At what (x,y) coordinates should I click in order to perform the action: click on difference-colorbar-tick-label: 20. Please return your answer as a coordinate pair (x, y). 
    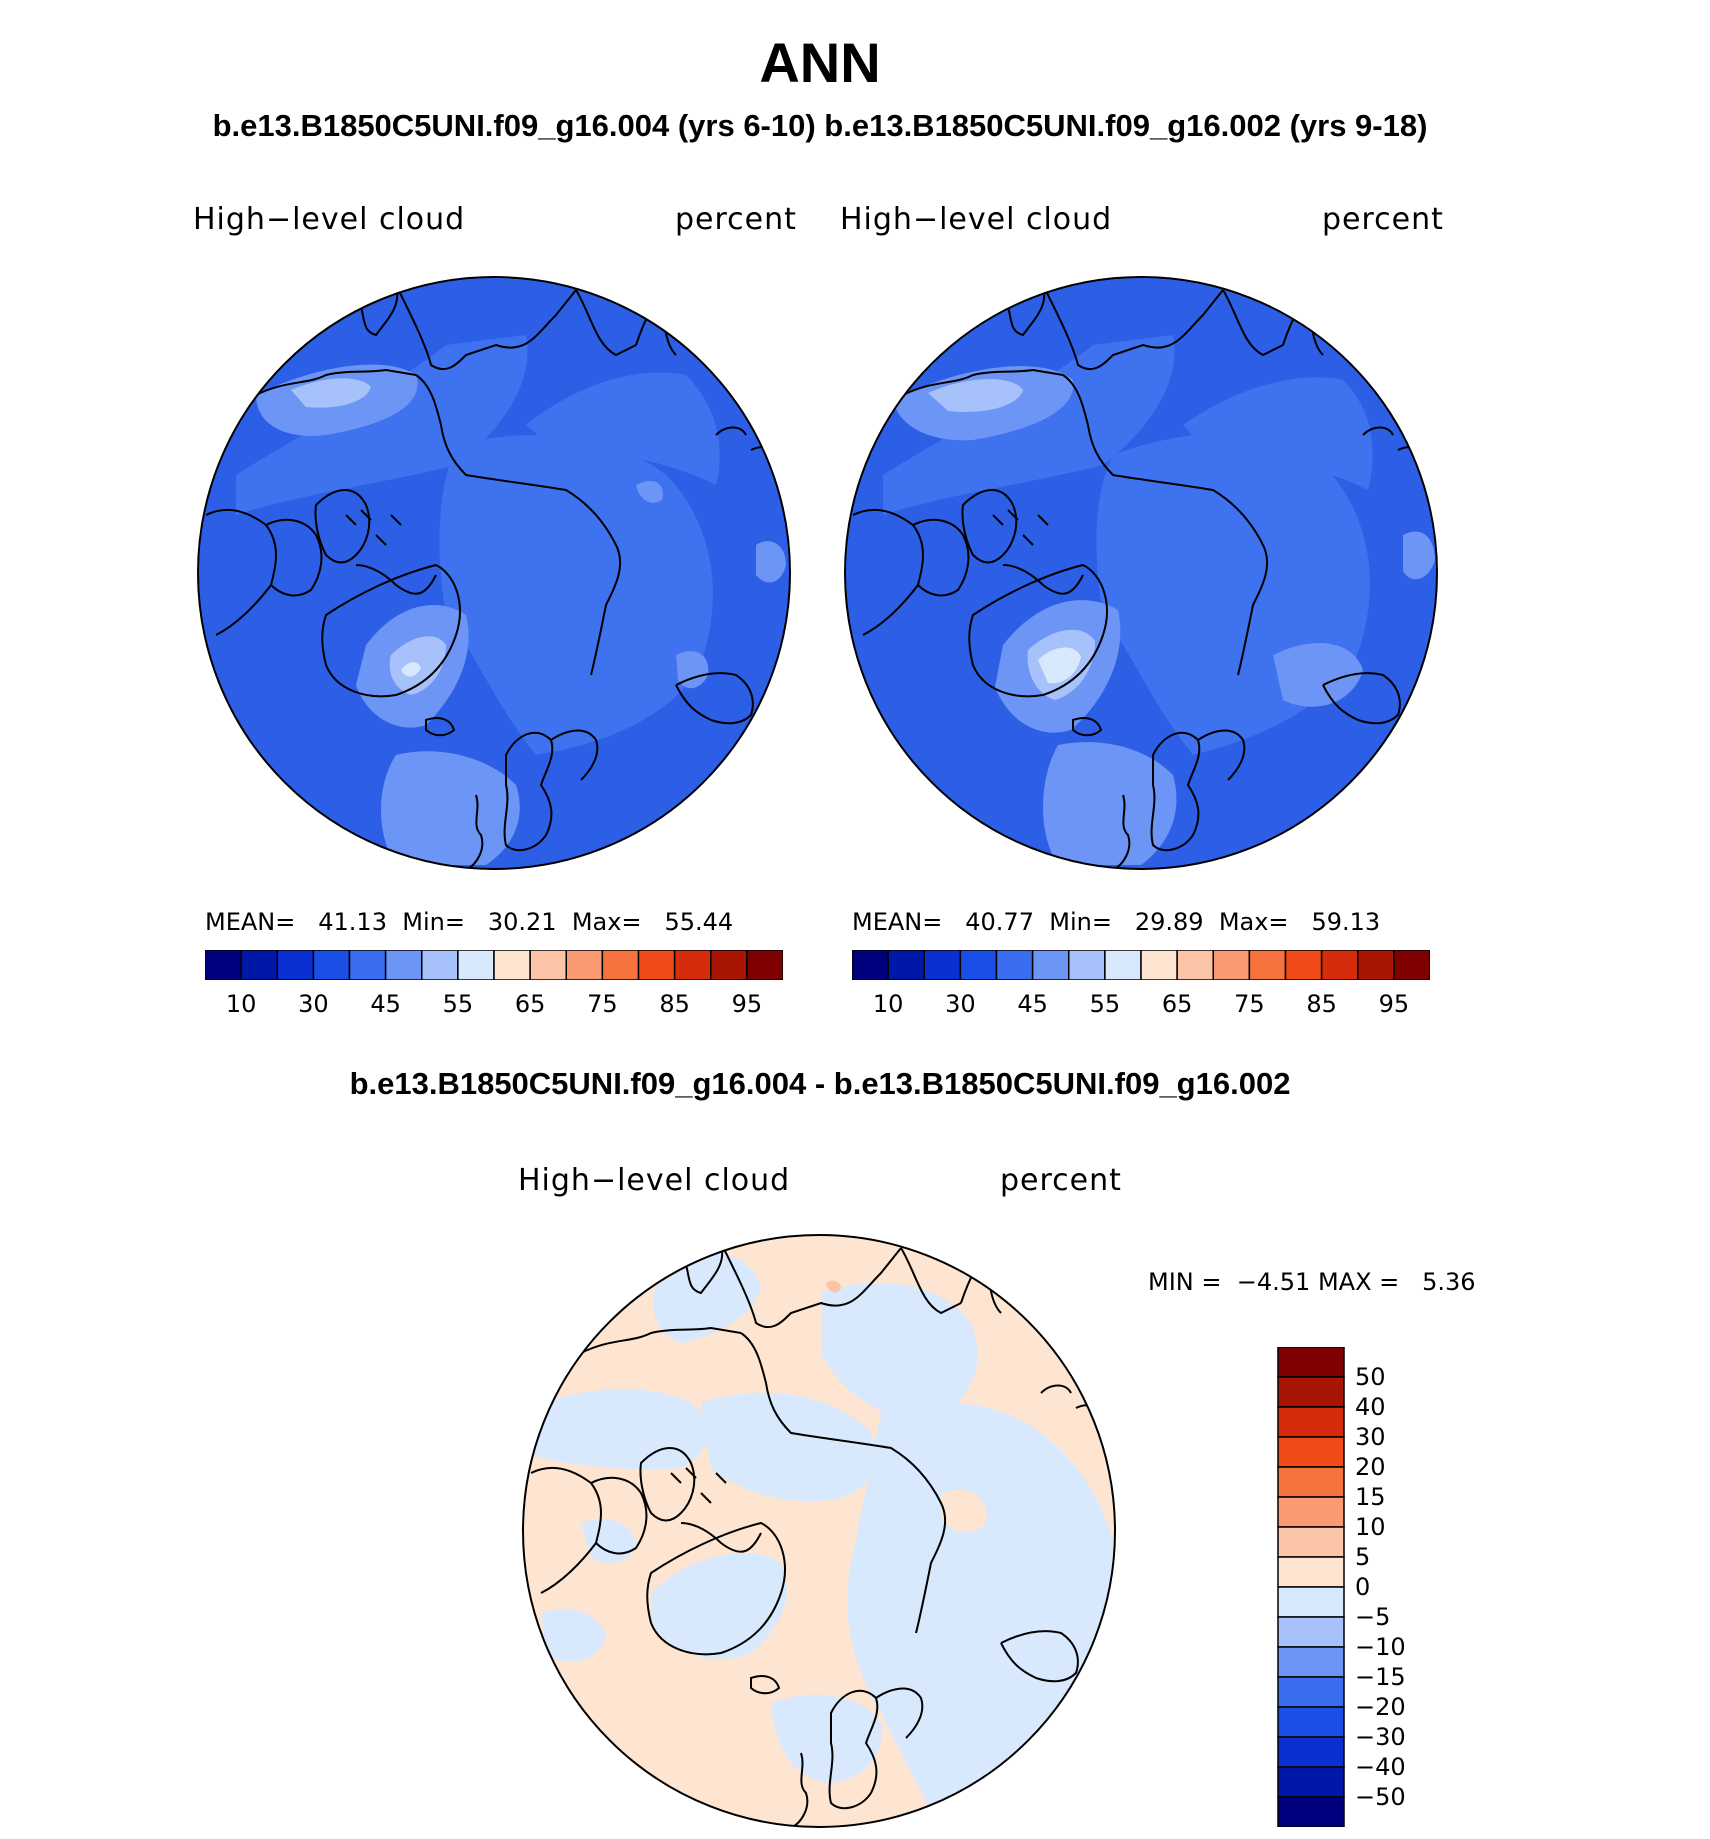
    Looking at the image, I should click on (1370, 1467).